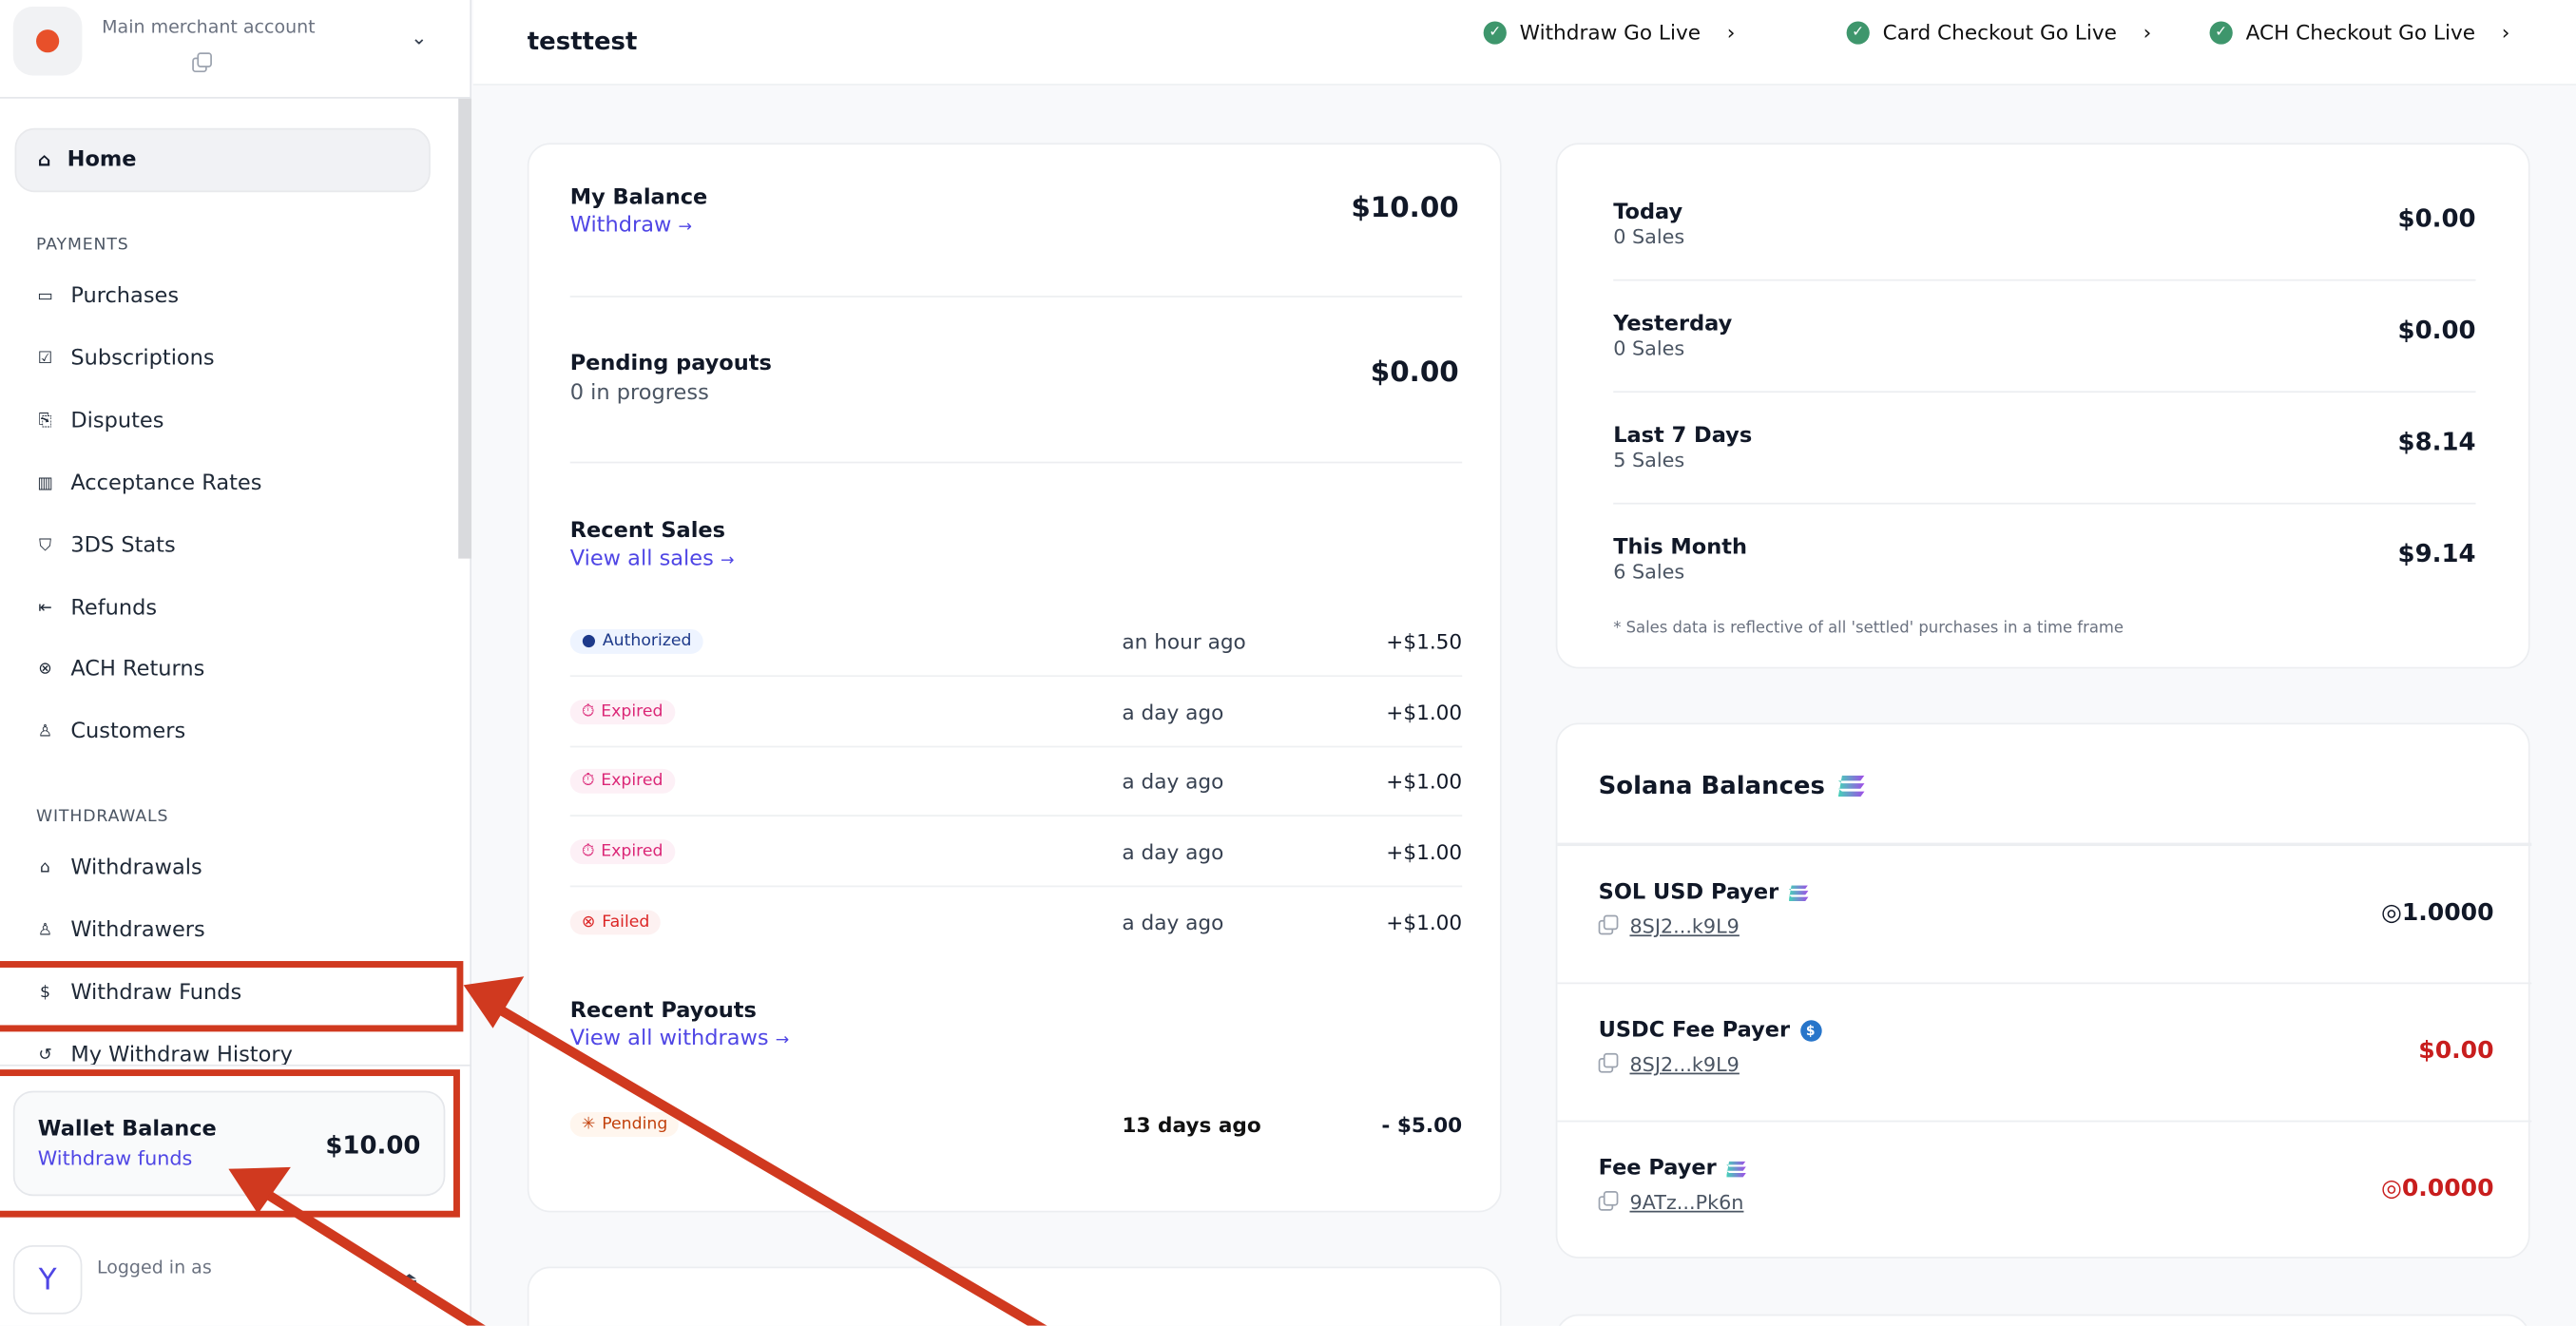  I want to click on annotation-arrow-line, so click(769, 1163).